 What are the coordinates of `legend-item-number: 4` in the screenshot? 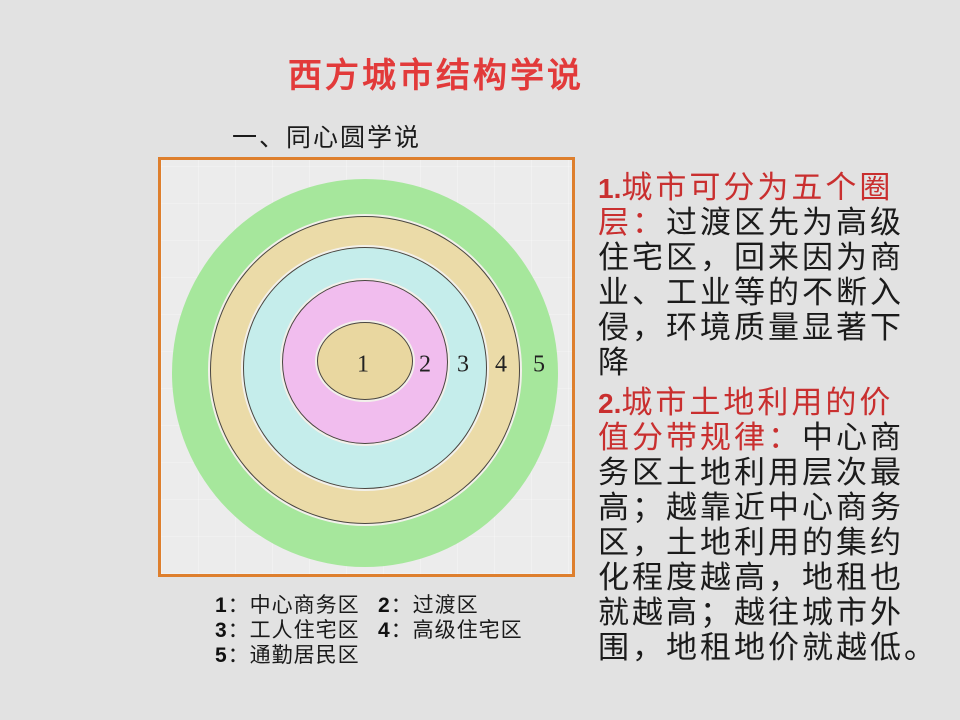 It's located at (384, 630).